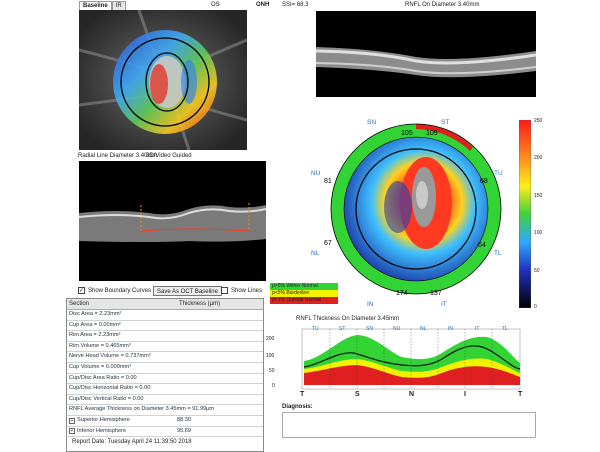  What do you see at coordinates (165, 432) in the screenshot?
I see `inferior-hemisphere-row: + Inferior Hemisphere 95.69` at bounding box center [165, 432].